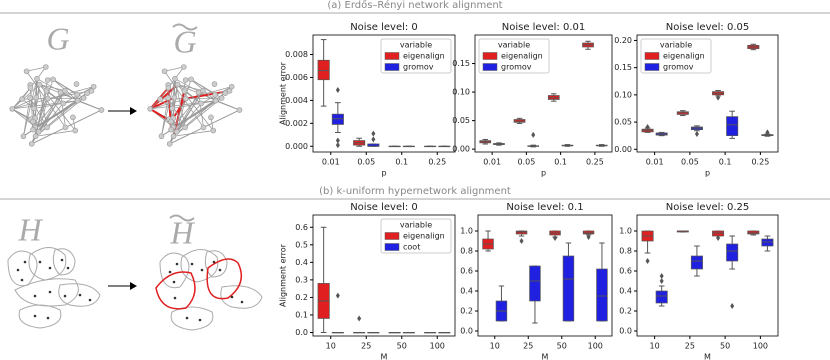 Image resolution: width=830 pixels, height=360 pixels. I want to click on y-tick-label: 1.0, so click(466, 231).